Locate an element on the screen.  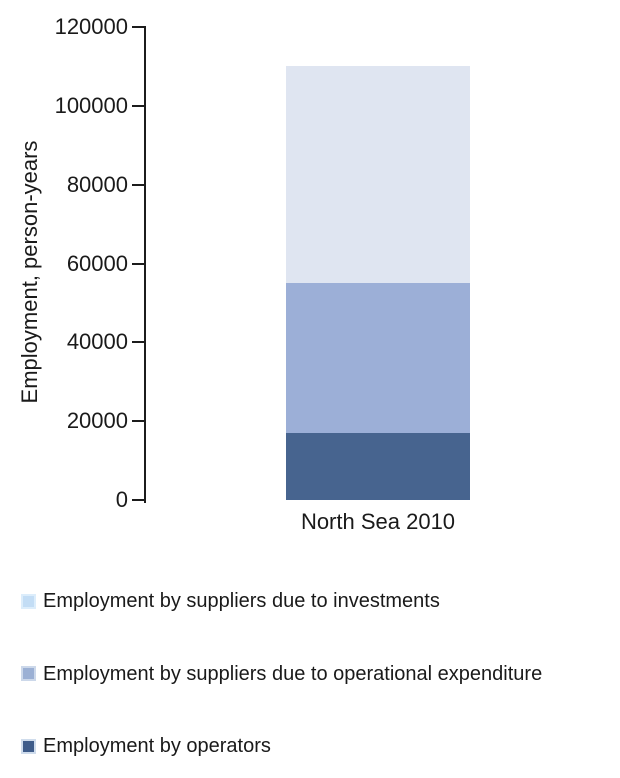
legend-swatch-investments is located at coordinates (28, 601).